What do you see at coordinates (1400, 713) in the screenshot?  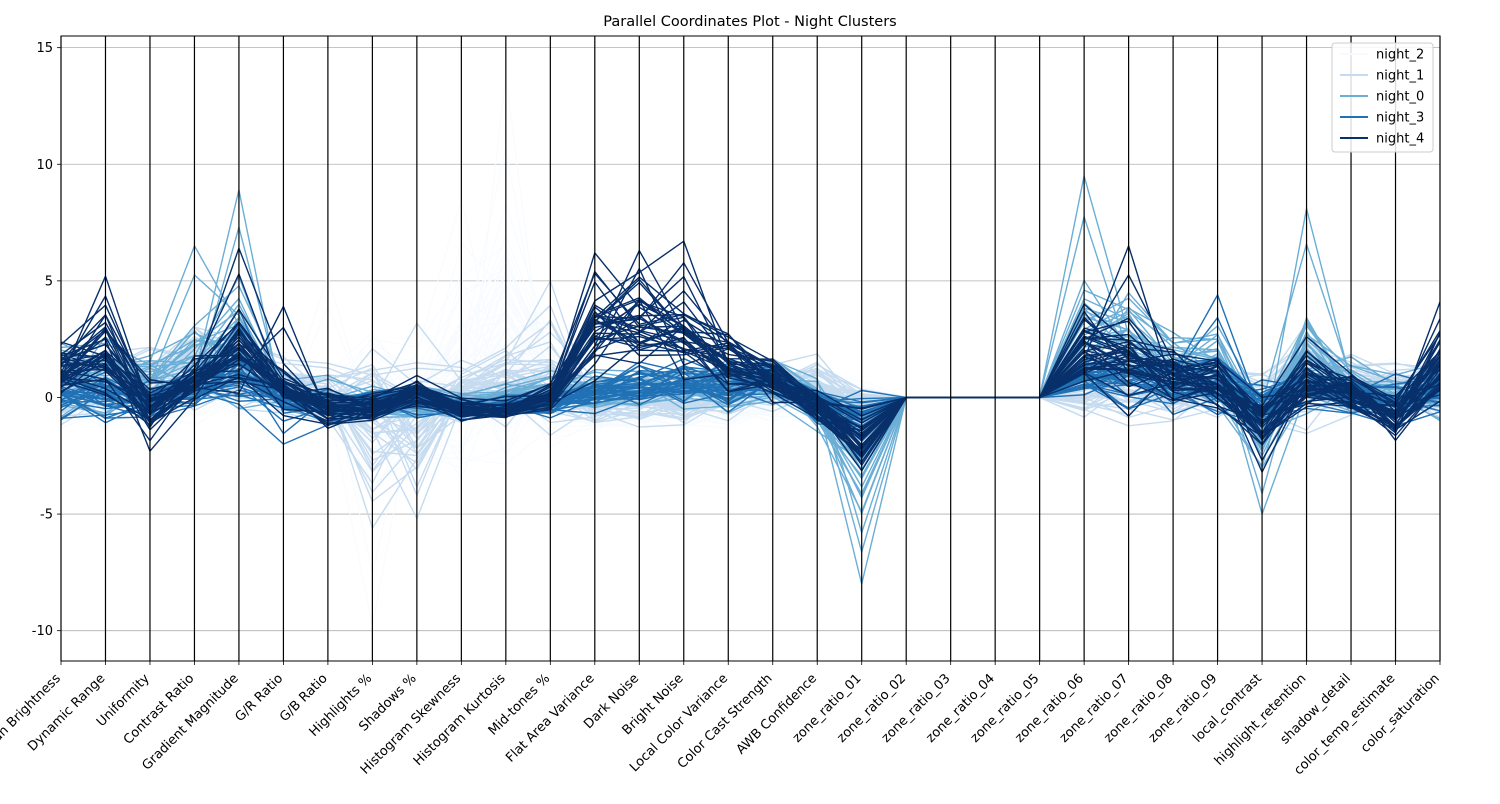 I see `x-tick-label: color_saturation` at bounding box center [1400, 713].